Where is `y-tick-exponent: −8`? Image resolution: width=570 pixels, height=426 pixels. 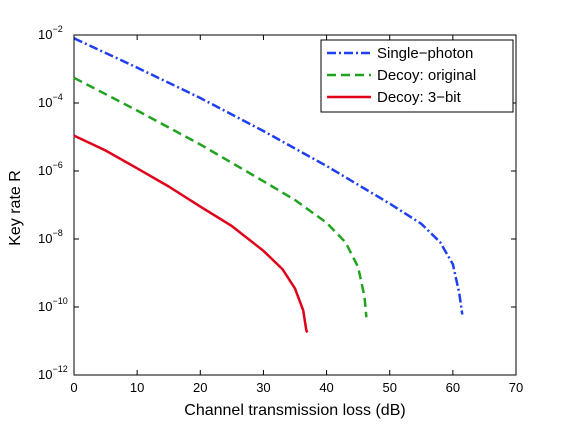
y-tick-exponent: −8 is located at coordinates (57, 233).